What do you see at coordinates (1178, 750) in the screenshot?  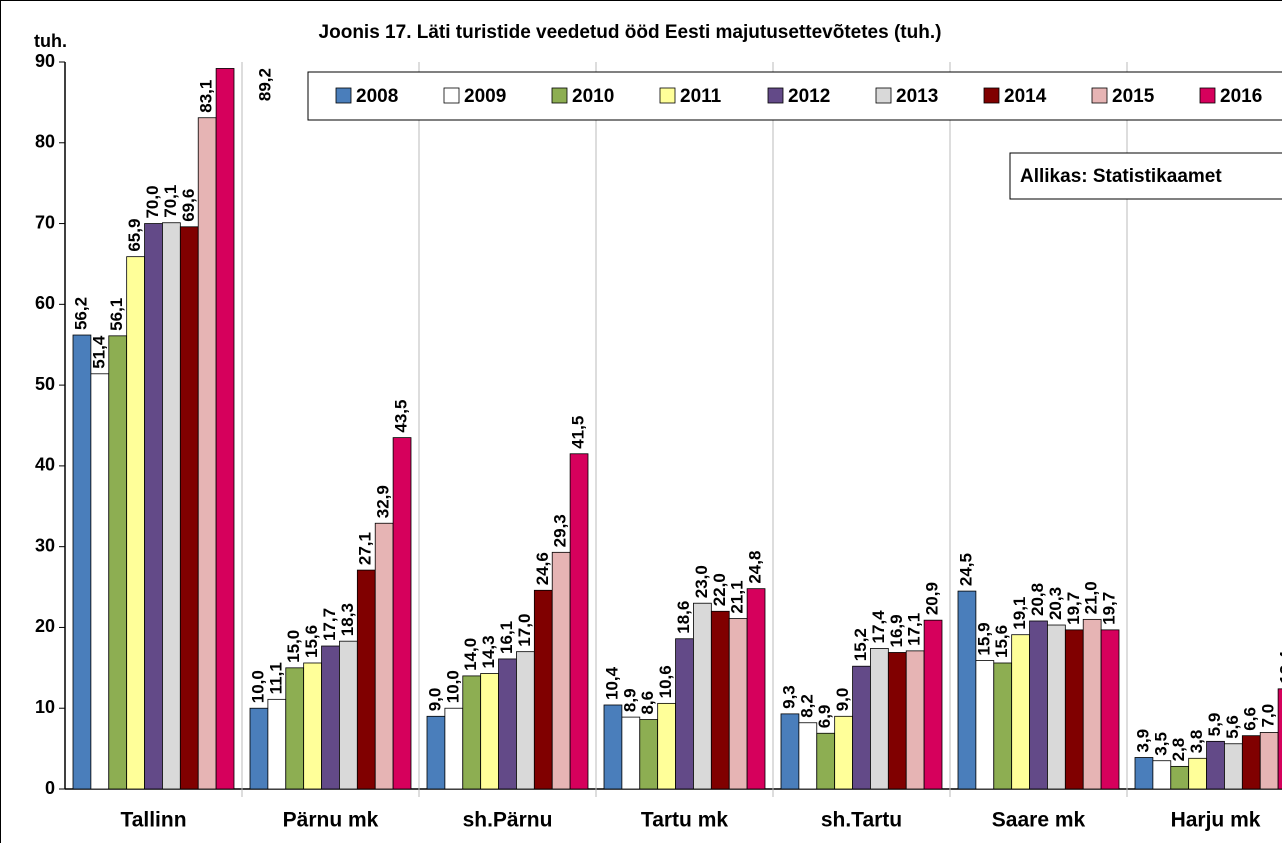 I see `value-label: 2,8` at bounding box center [1178, 750].